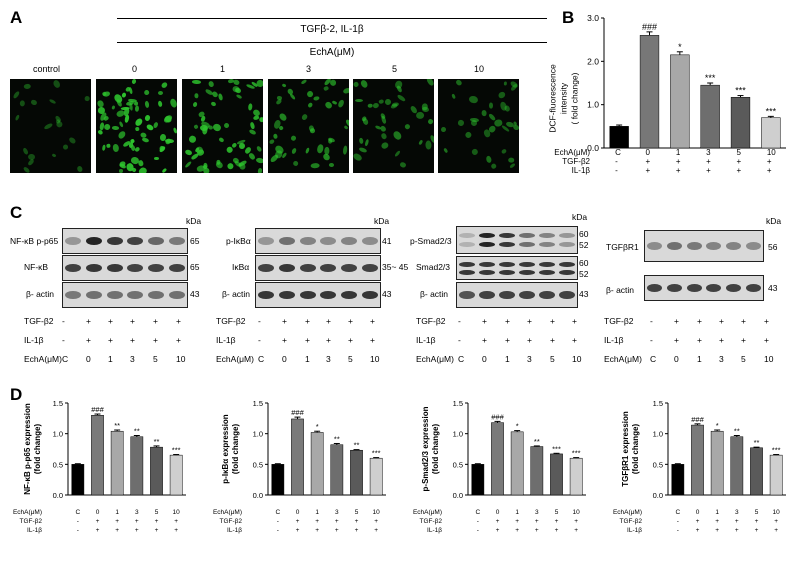 This screenshot has width=796, height=567. I want to click on dose-label: 5, so click(395, 69).